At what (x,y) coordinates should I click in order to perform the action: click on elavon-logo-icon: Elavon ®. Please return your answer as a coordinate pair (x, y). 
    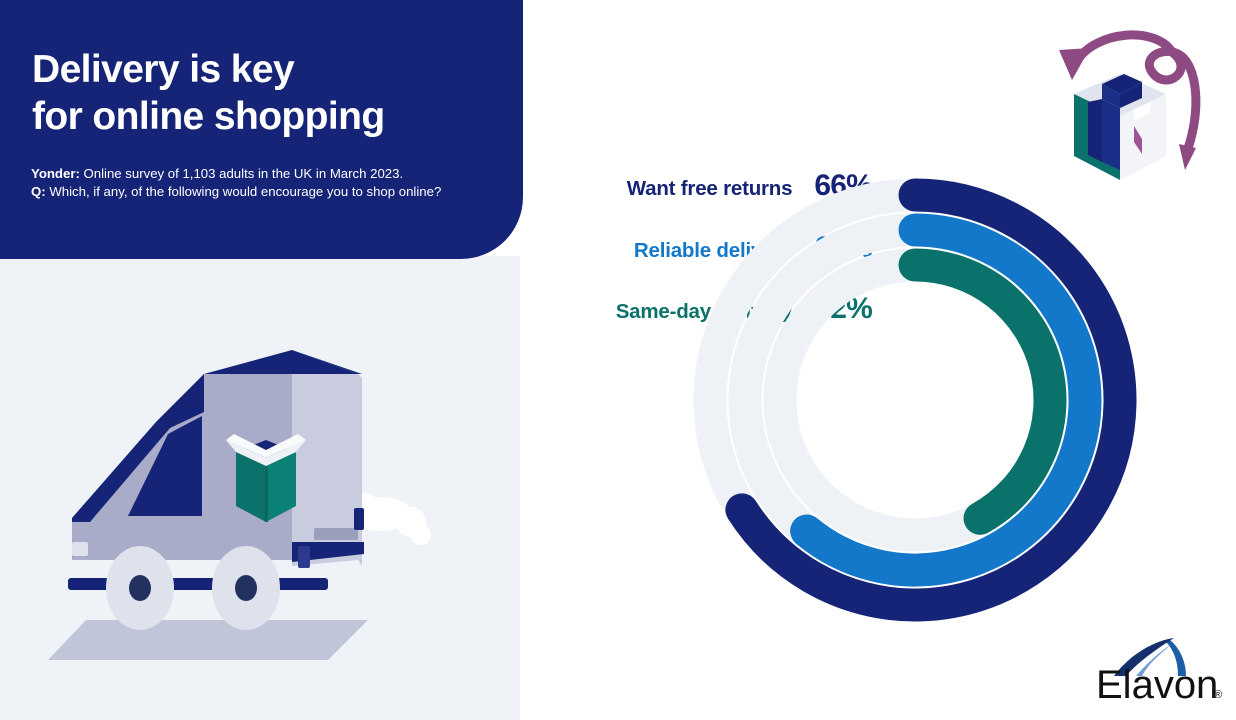
    Looking at the image, I should click on (1159, 672).